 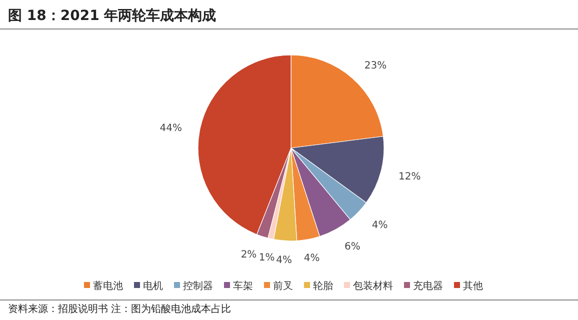 I want to click on legend-label: 前叉, so click(x=283, y=286).